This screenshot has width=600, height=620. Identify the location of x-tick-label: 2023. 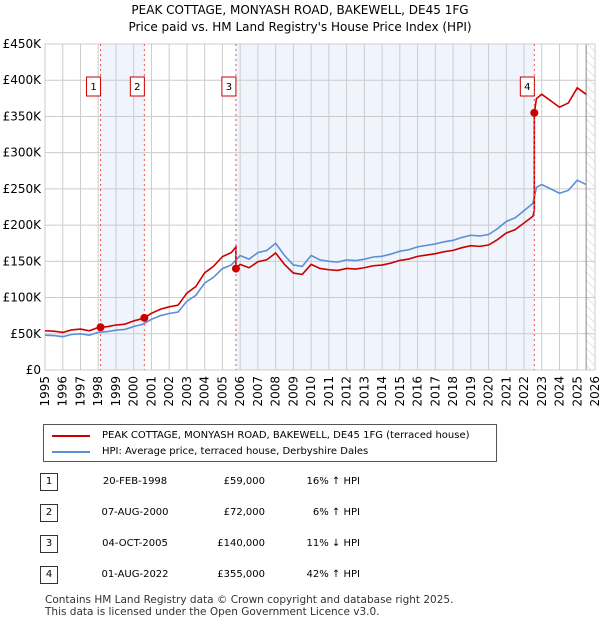
(542, 391).